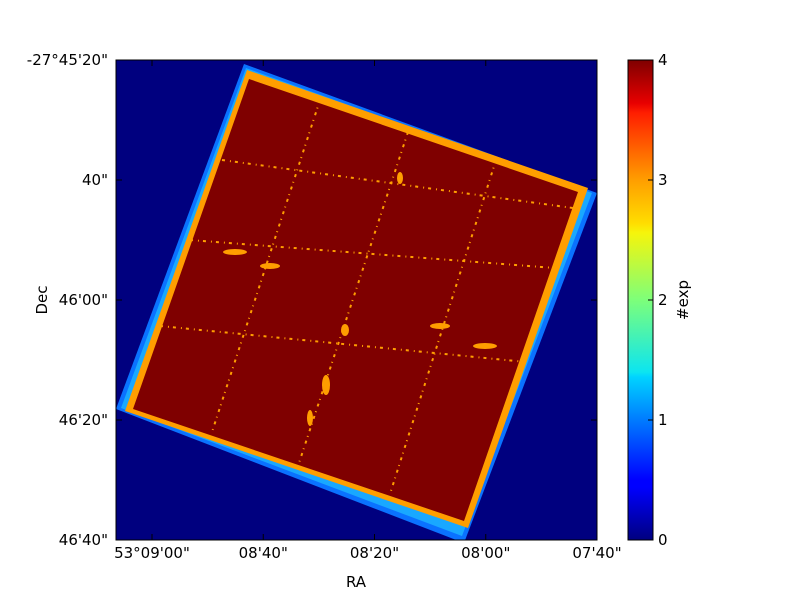 The image size is (800, 600). I want to click on y-tick-label: 46'20", so click(83, 420).